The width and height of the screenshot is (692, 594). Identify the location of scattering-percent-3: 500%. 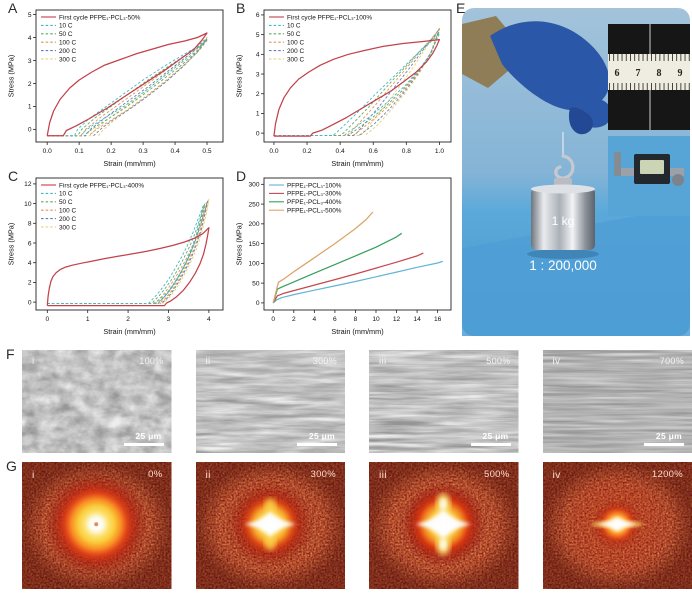
(497, 474).